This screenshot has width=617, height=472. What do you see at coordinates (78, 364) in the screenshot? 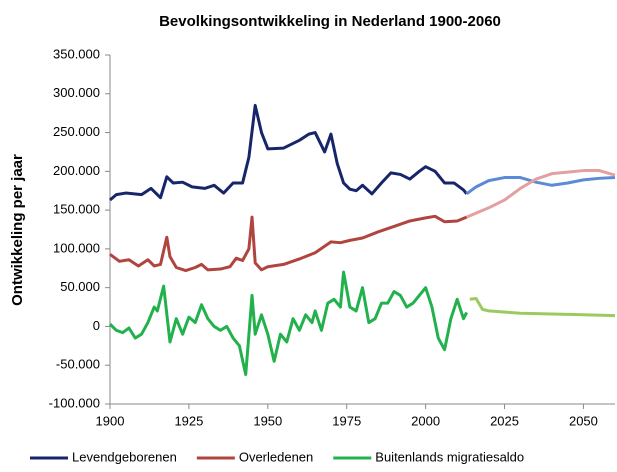
I see `y-tick-label: -50.000` at bounding box center [78, 364].